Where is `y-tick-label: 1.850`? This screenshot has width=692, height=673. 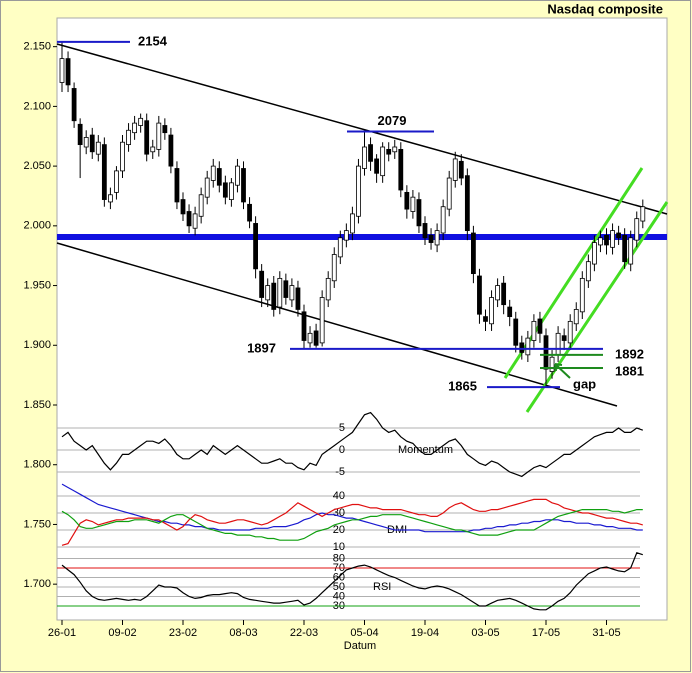
y-tick-label: 1.850 is located at coordinates (37, 405).